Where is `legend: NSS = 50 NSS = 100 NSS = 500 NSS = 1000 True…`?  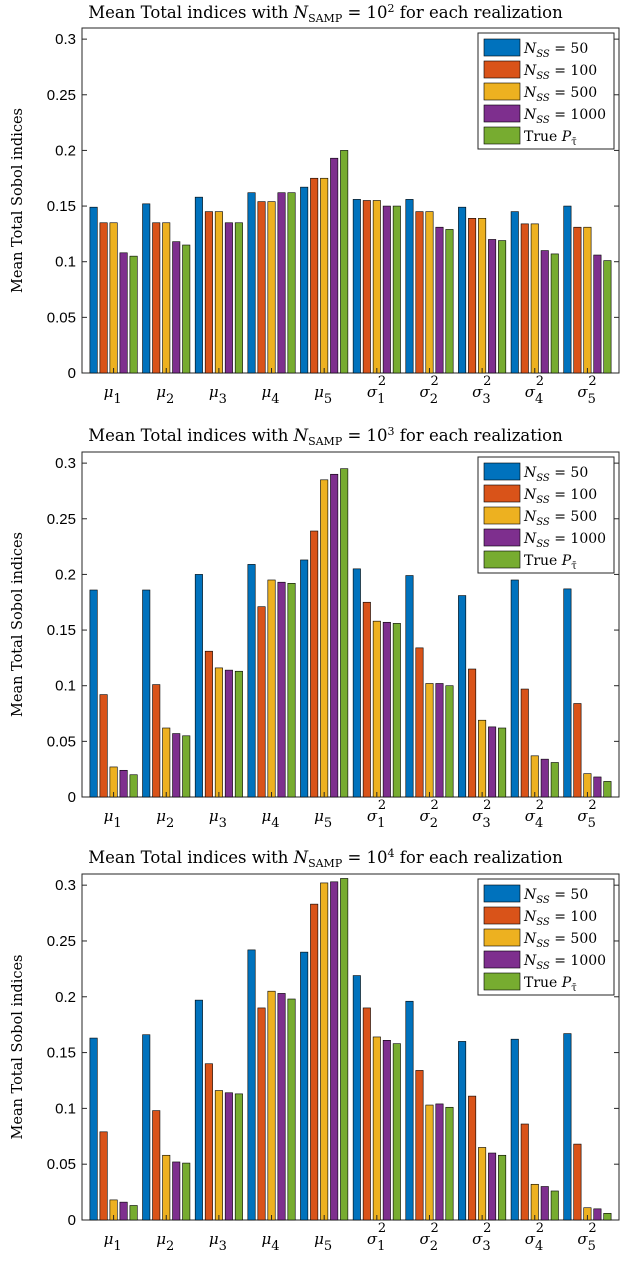
legend: NSS = 50 NSS = 100 NSS = 500 NSS = 1000 True… is located at coordinates (546, 515).